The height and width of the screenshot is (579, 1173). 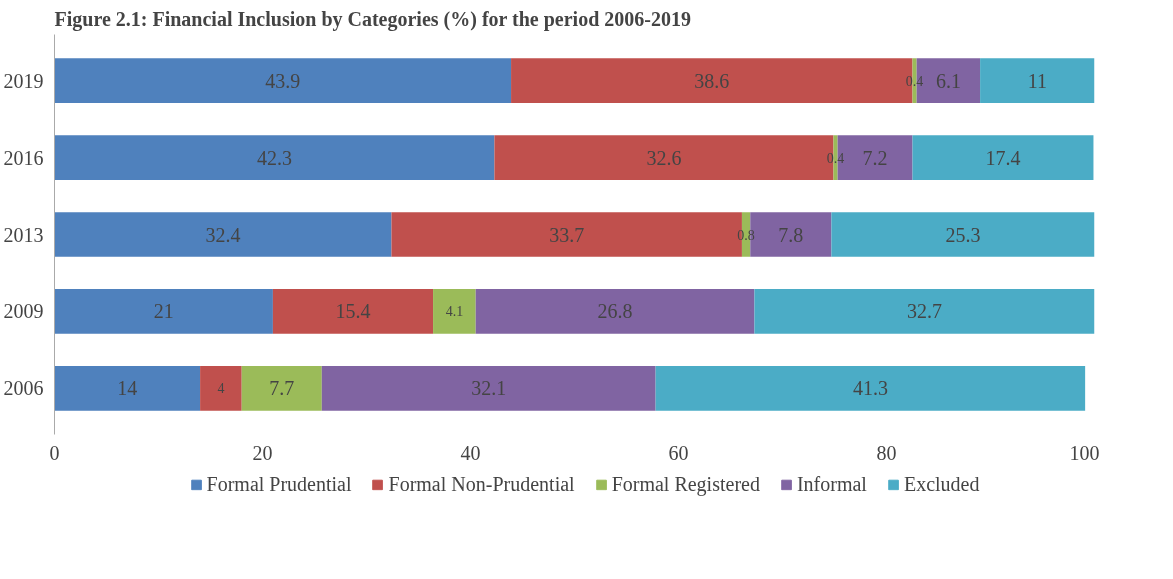 I want to click on x-tick-label: 60, so click(x=678, y=452).